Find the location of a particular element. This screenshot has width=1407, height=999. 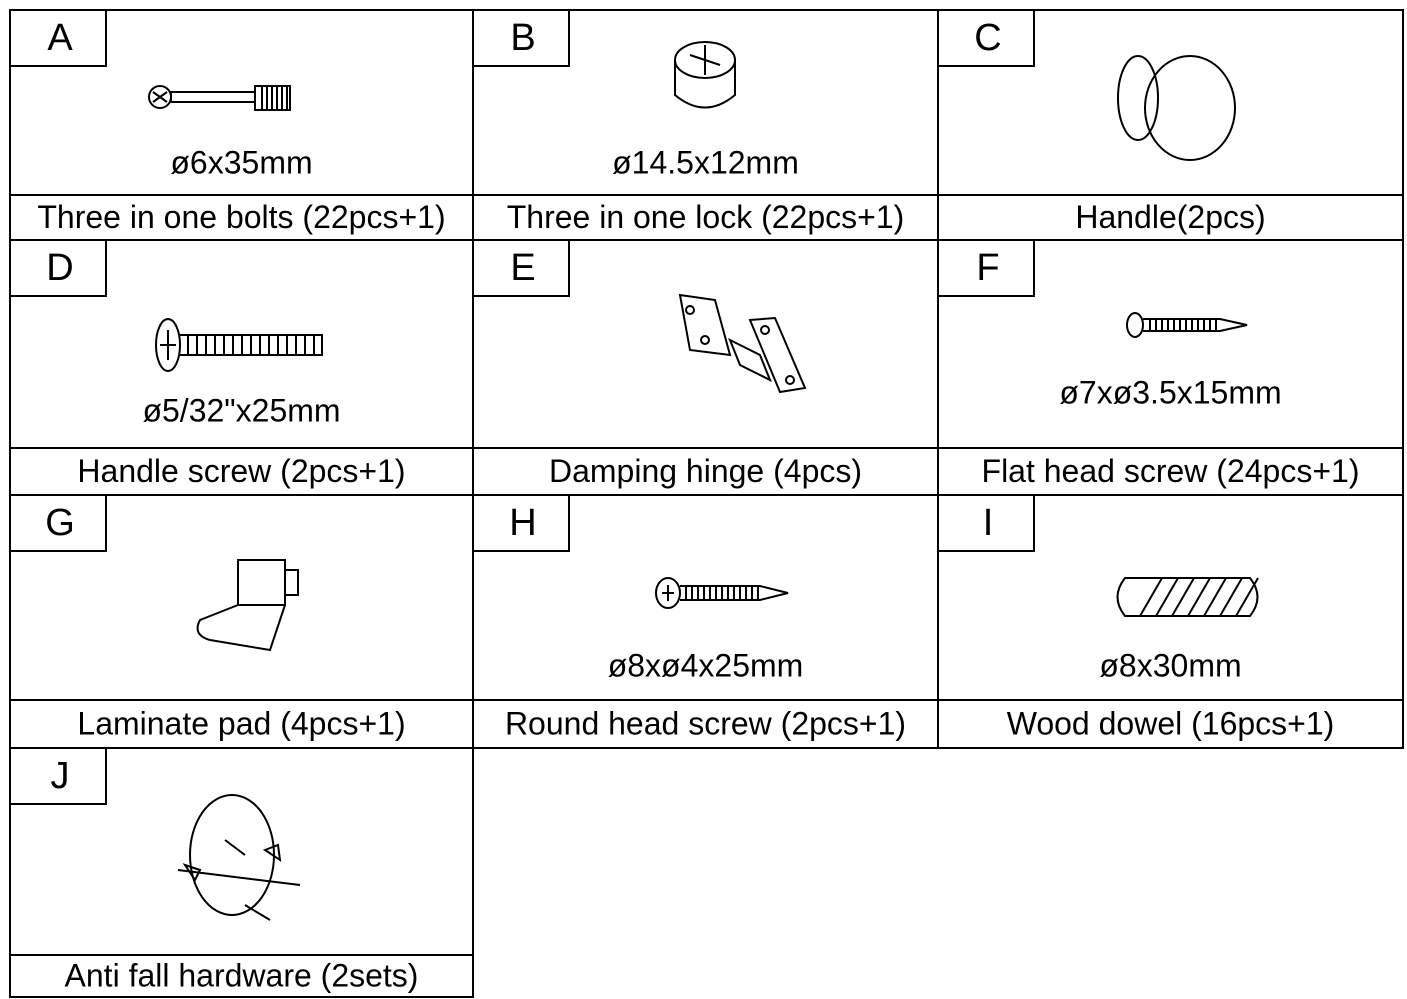

item-letter: H is located at coordinates (522, 523).